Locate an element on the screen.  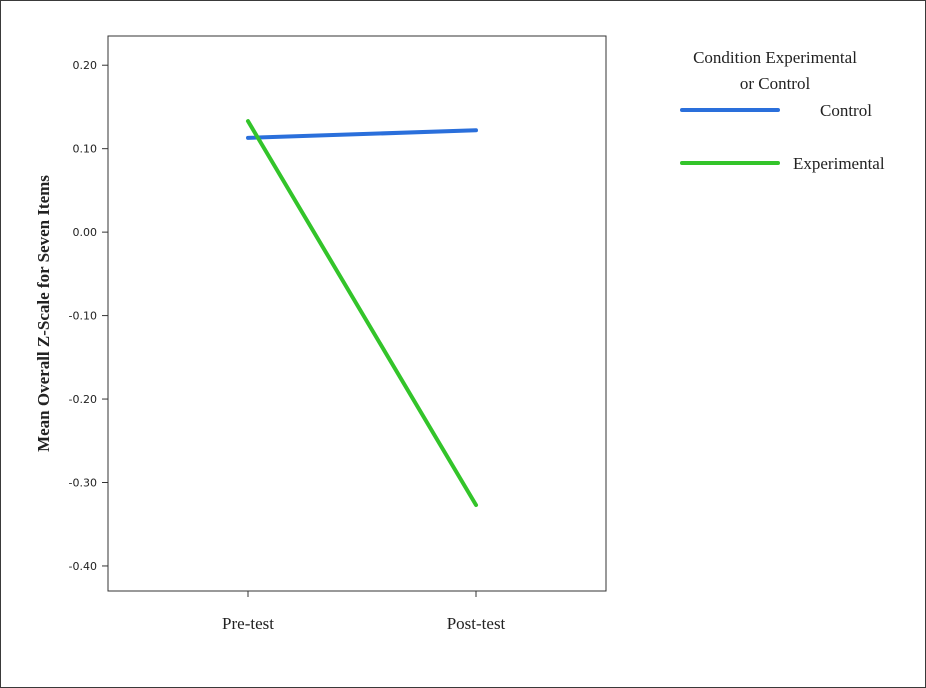
series-lines is located at coordinates (362, 313).